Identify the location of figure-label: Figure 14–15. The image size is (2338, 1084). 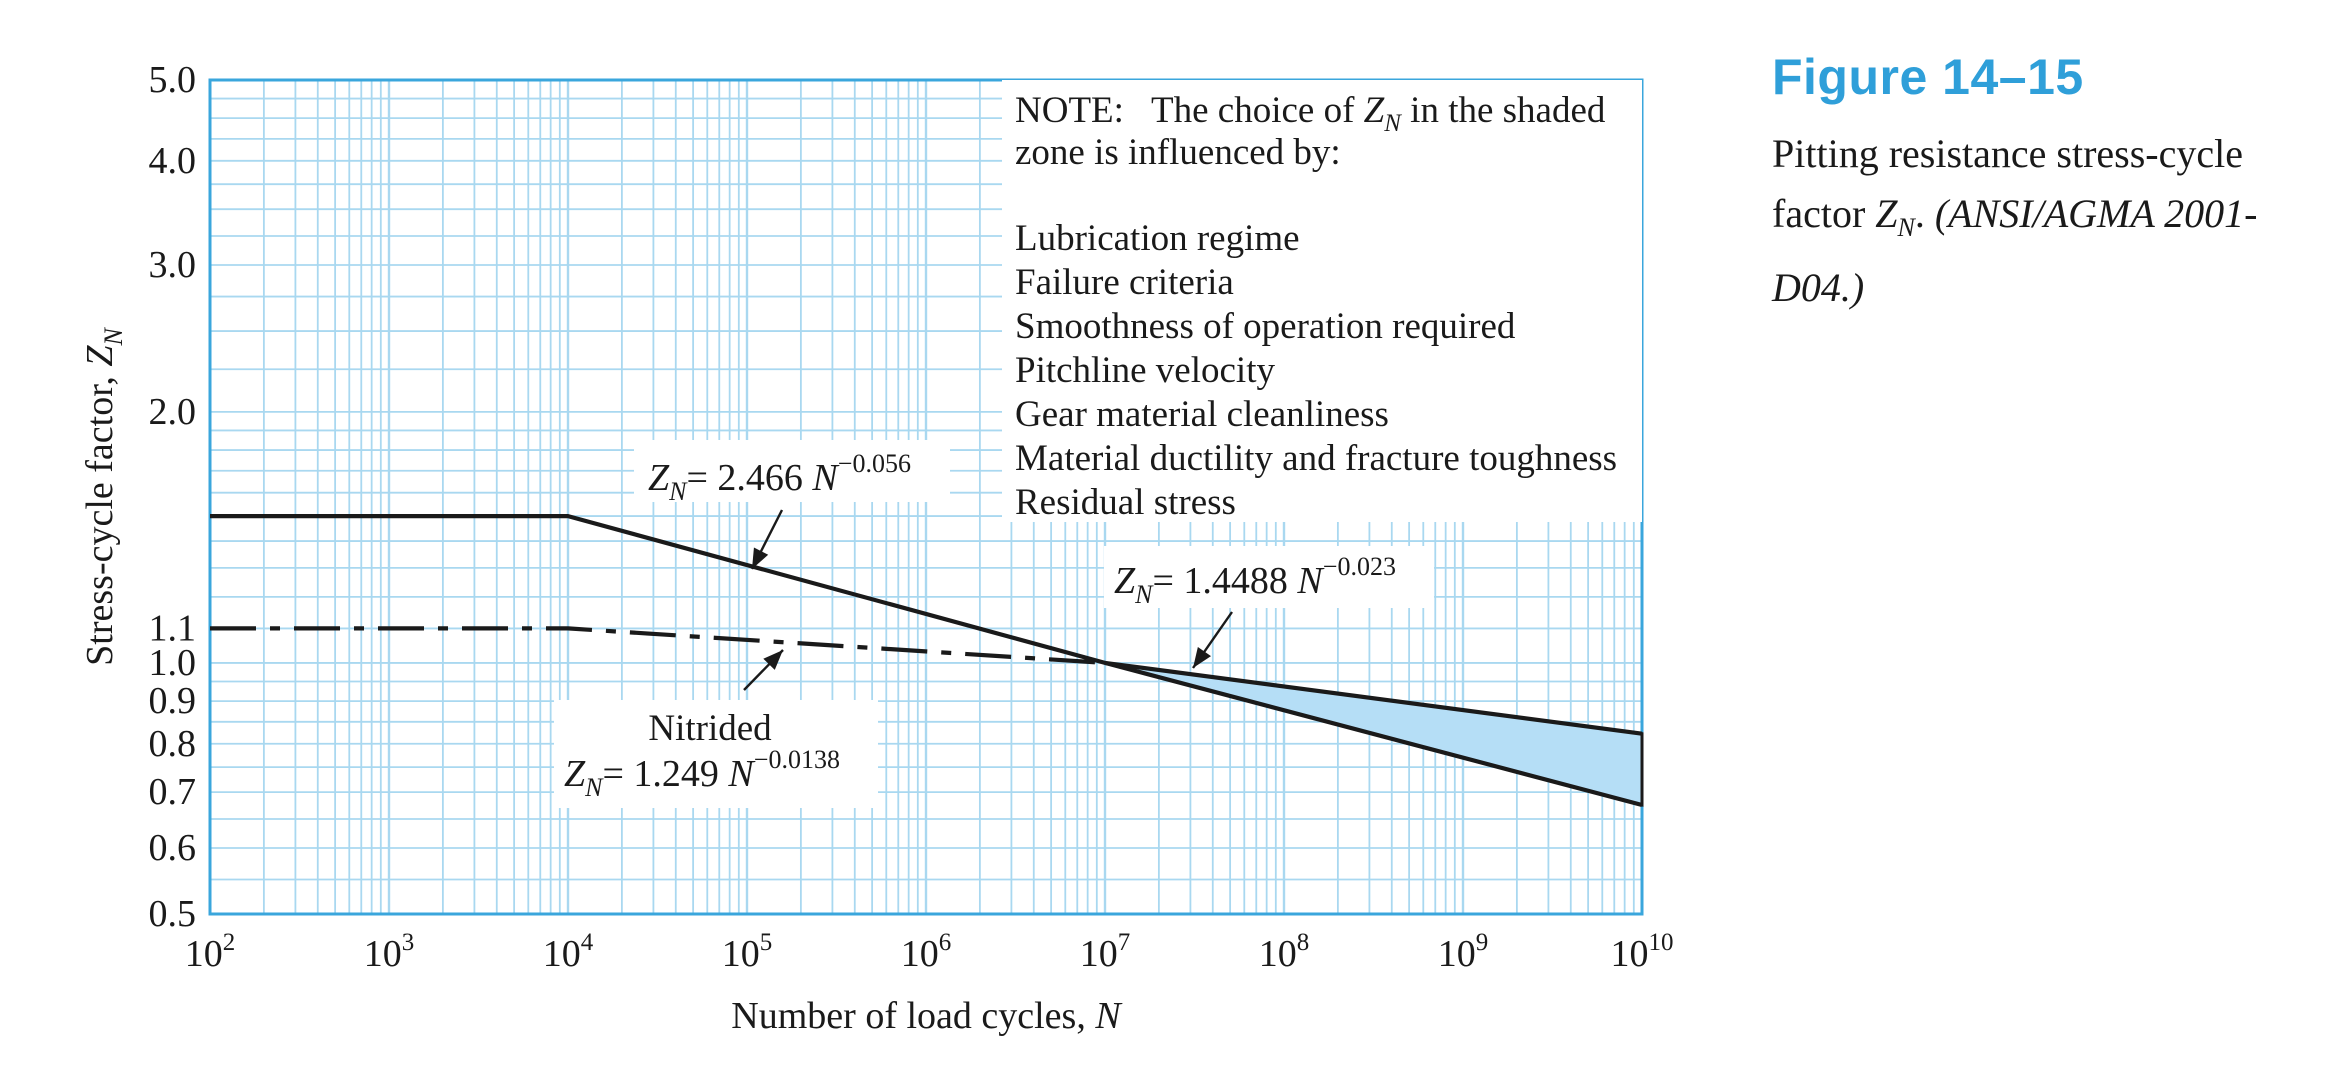
(1928, 77).